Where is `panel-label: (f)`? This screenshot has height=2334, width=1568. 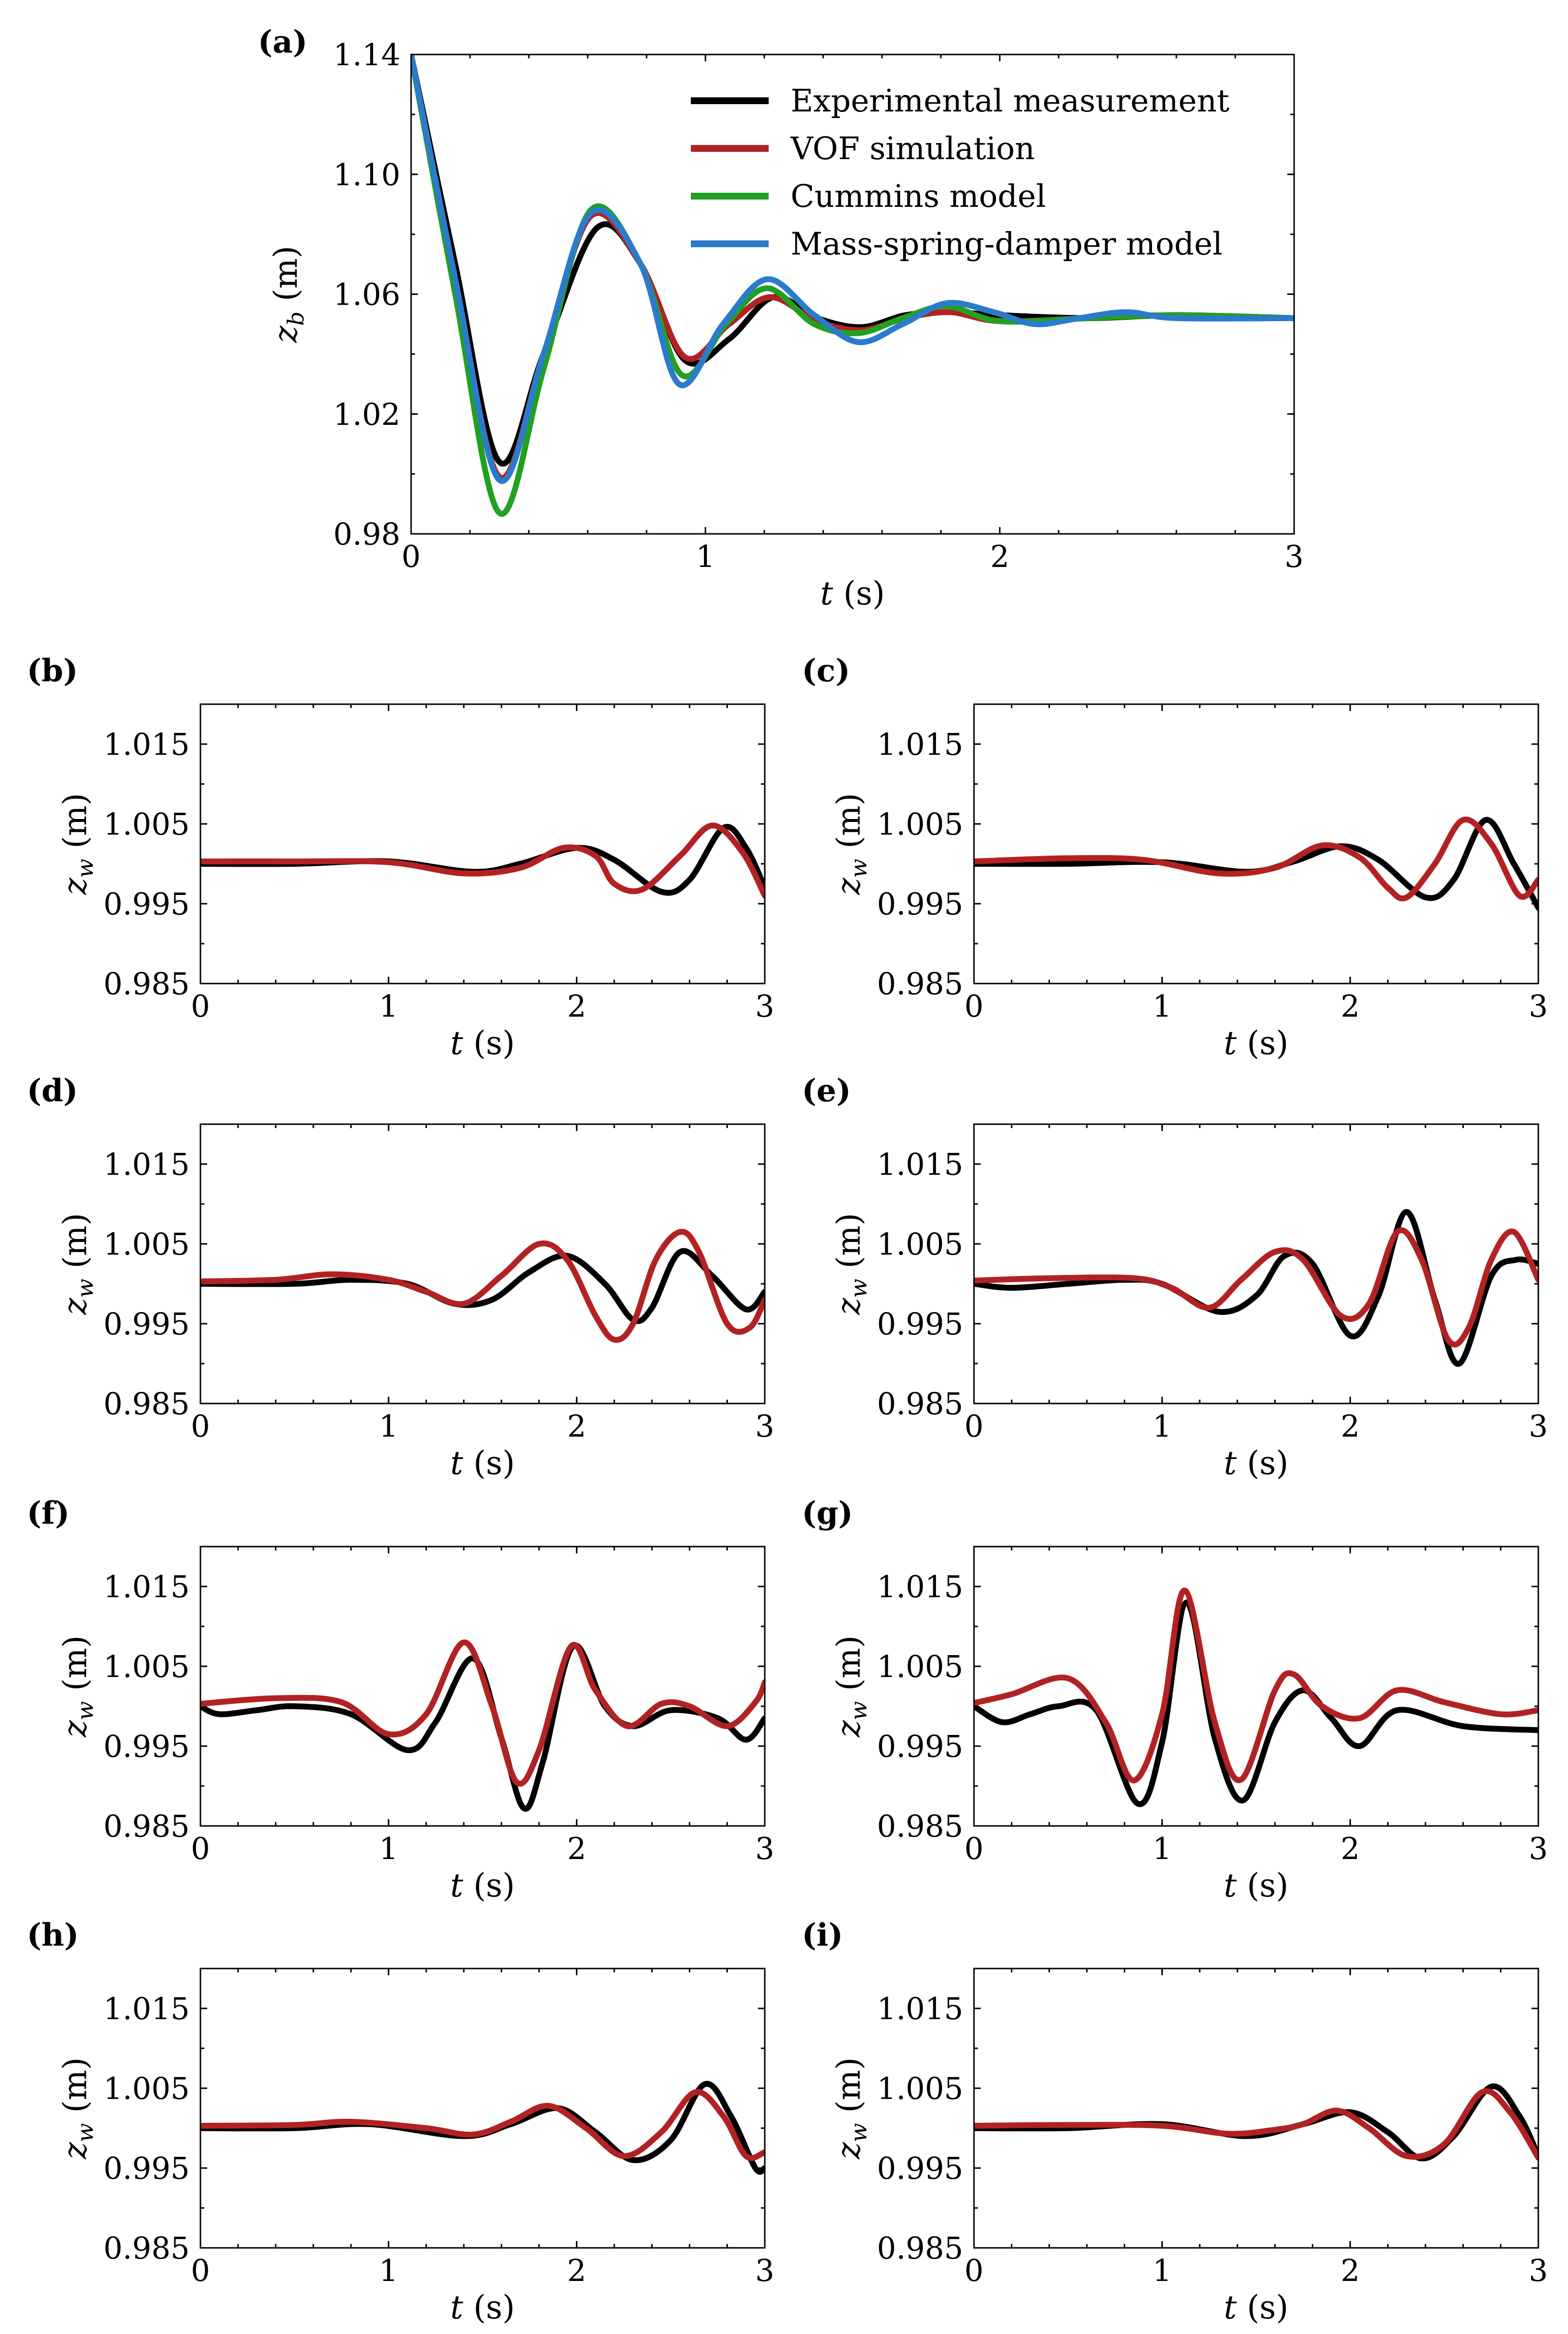 panel-label: (f) is located at coordinates (48, 1513).